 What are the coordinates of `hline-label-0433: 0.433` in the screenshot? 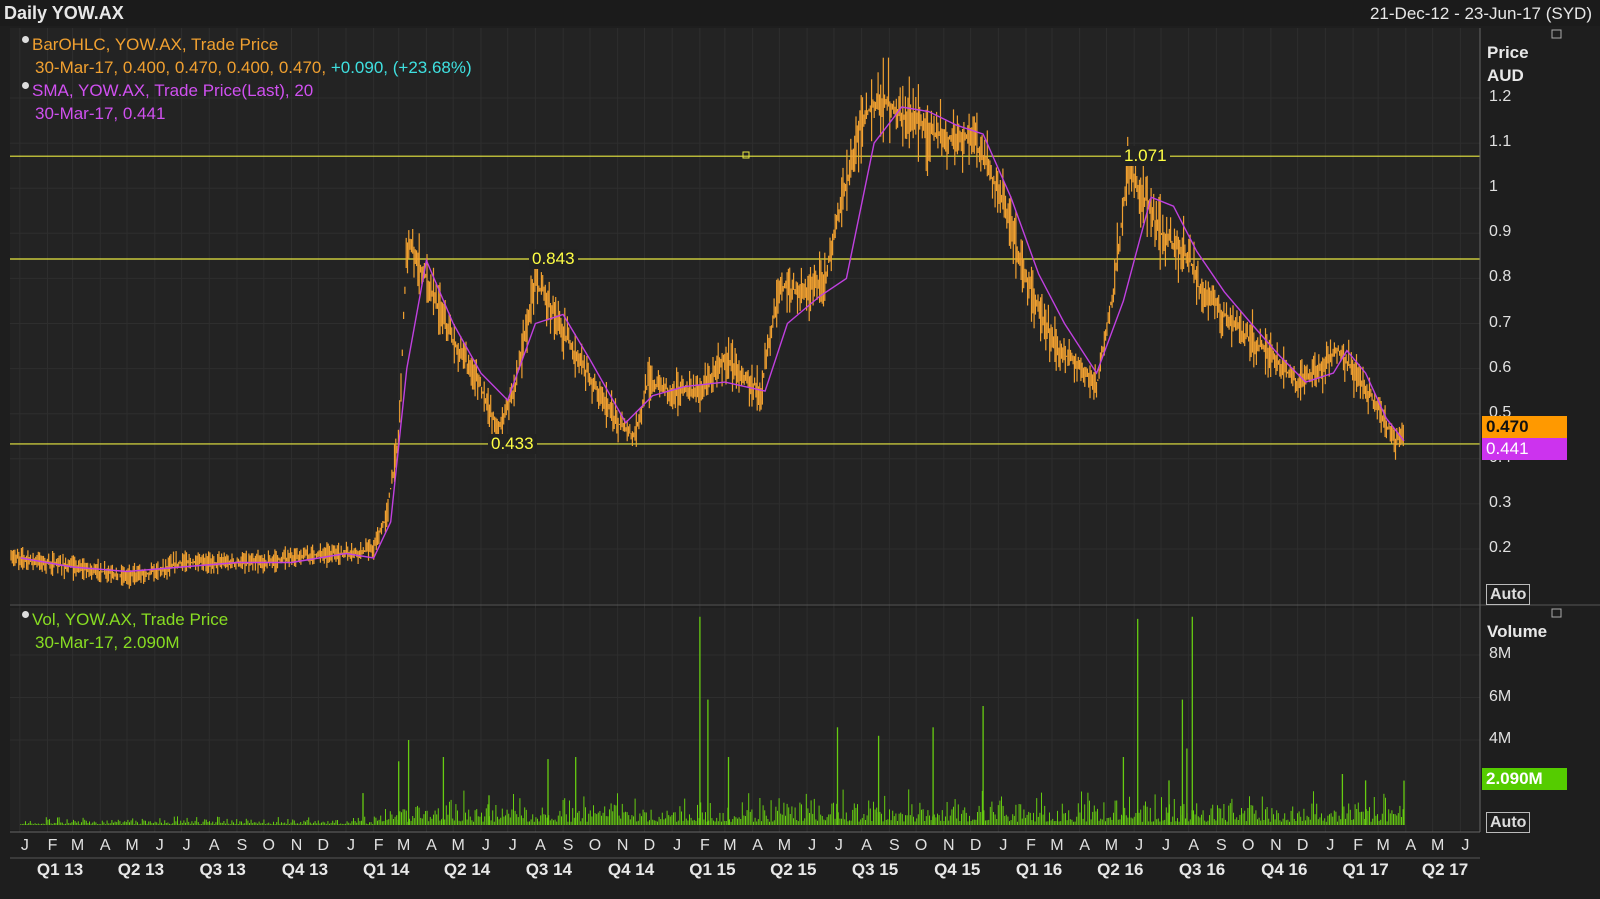 It's located at (512, 444).